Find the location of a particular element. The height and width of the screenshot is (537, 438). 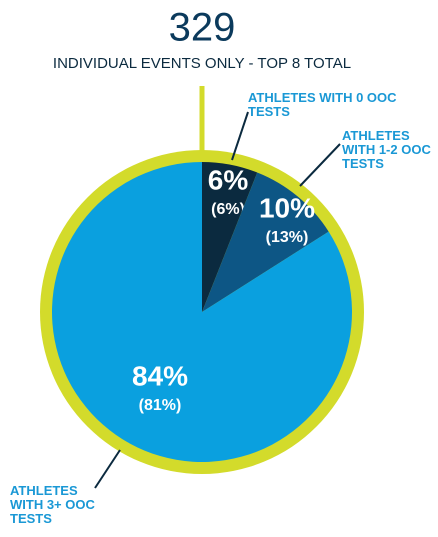

slice-label: 10% is located at coordinates (287, 207).